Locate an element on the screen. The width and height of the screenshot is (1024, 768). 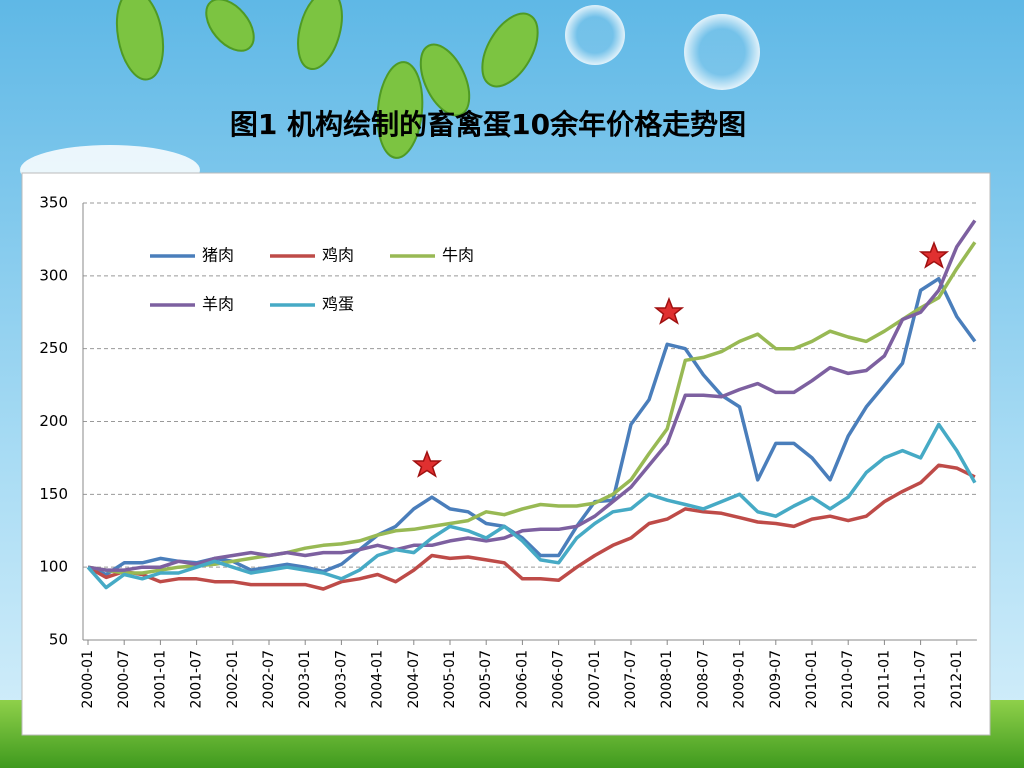
x-tick-label: 2008-07 is located at coordinates (703, 679).